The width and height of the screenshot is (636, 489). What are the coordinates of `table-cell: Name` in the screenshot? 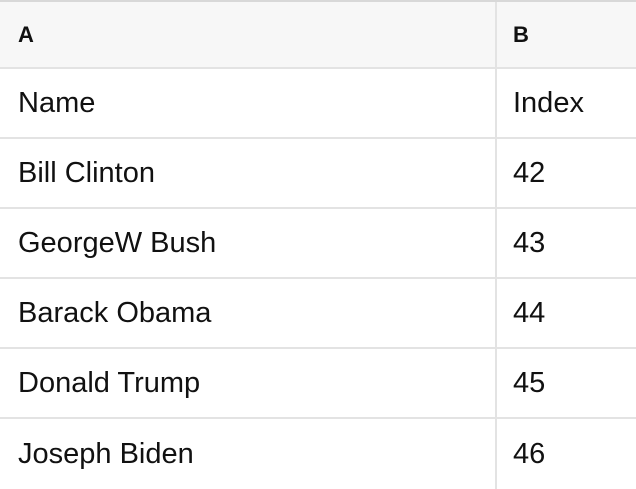 It's located at (248, 104).